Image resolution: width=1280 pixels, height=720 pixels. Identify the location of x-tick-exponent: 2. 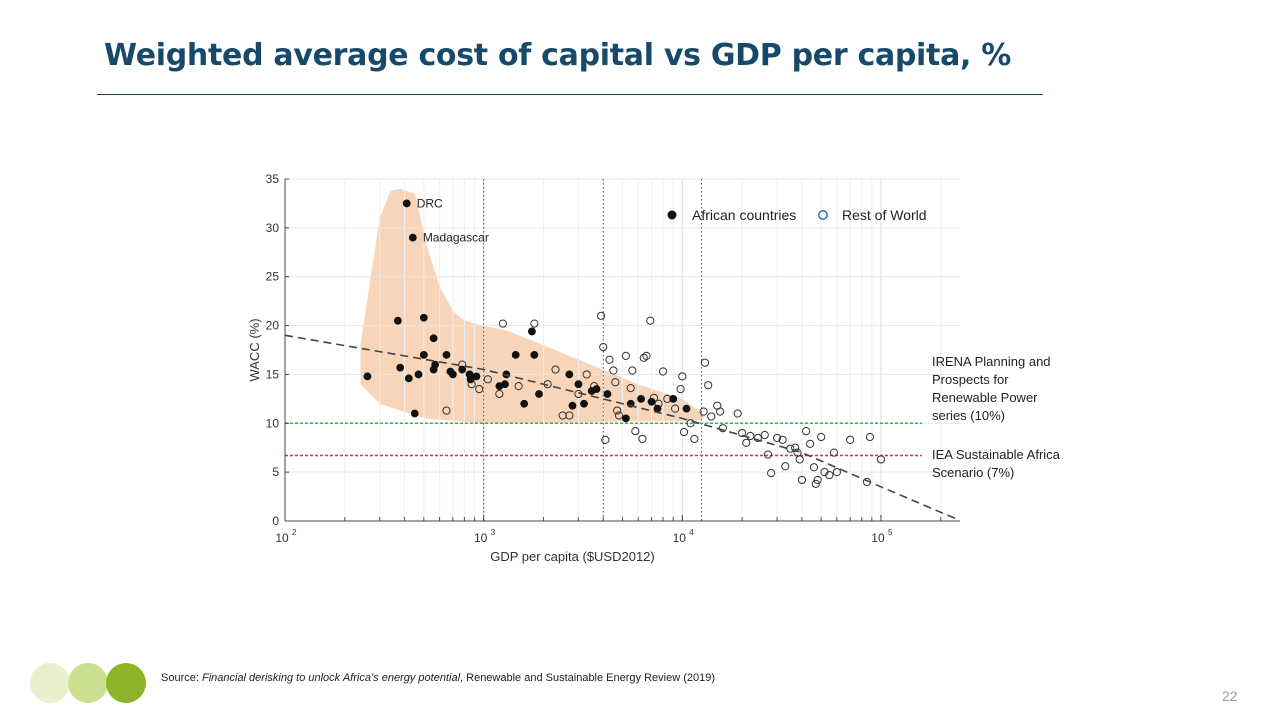
(294, 532).